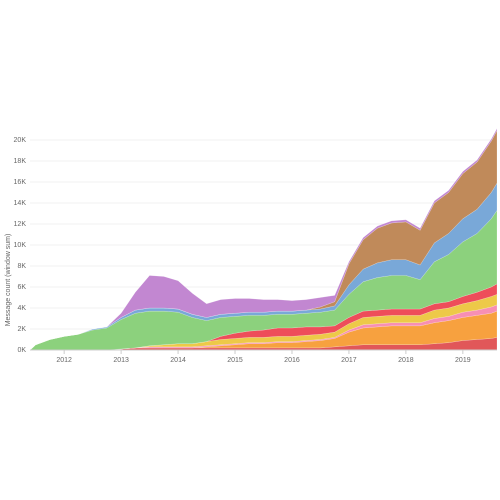 This screenshot has height=500, width=500. What do you see at coordinates (20, 140) in the screenshot?
I see `y-tick-label: 20K` at bounding box center [20, 140].